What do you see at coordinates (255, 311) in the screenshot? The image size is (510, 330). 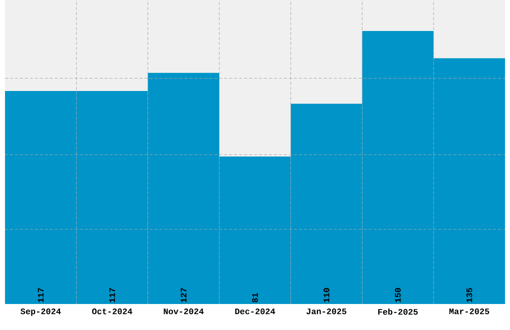 I see `x-tick-label: Dec-2024` at bounding box center [255, 311].